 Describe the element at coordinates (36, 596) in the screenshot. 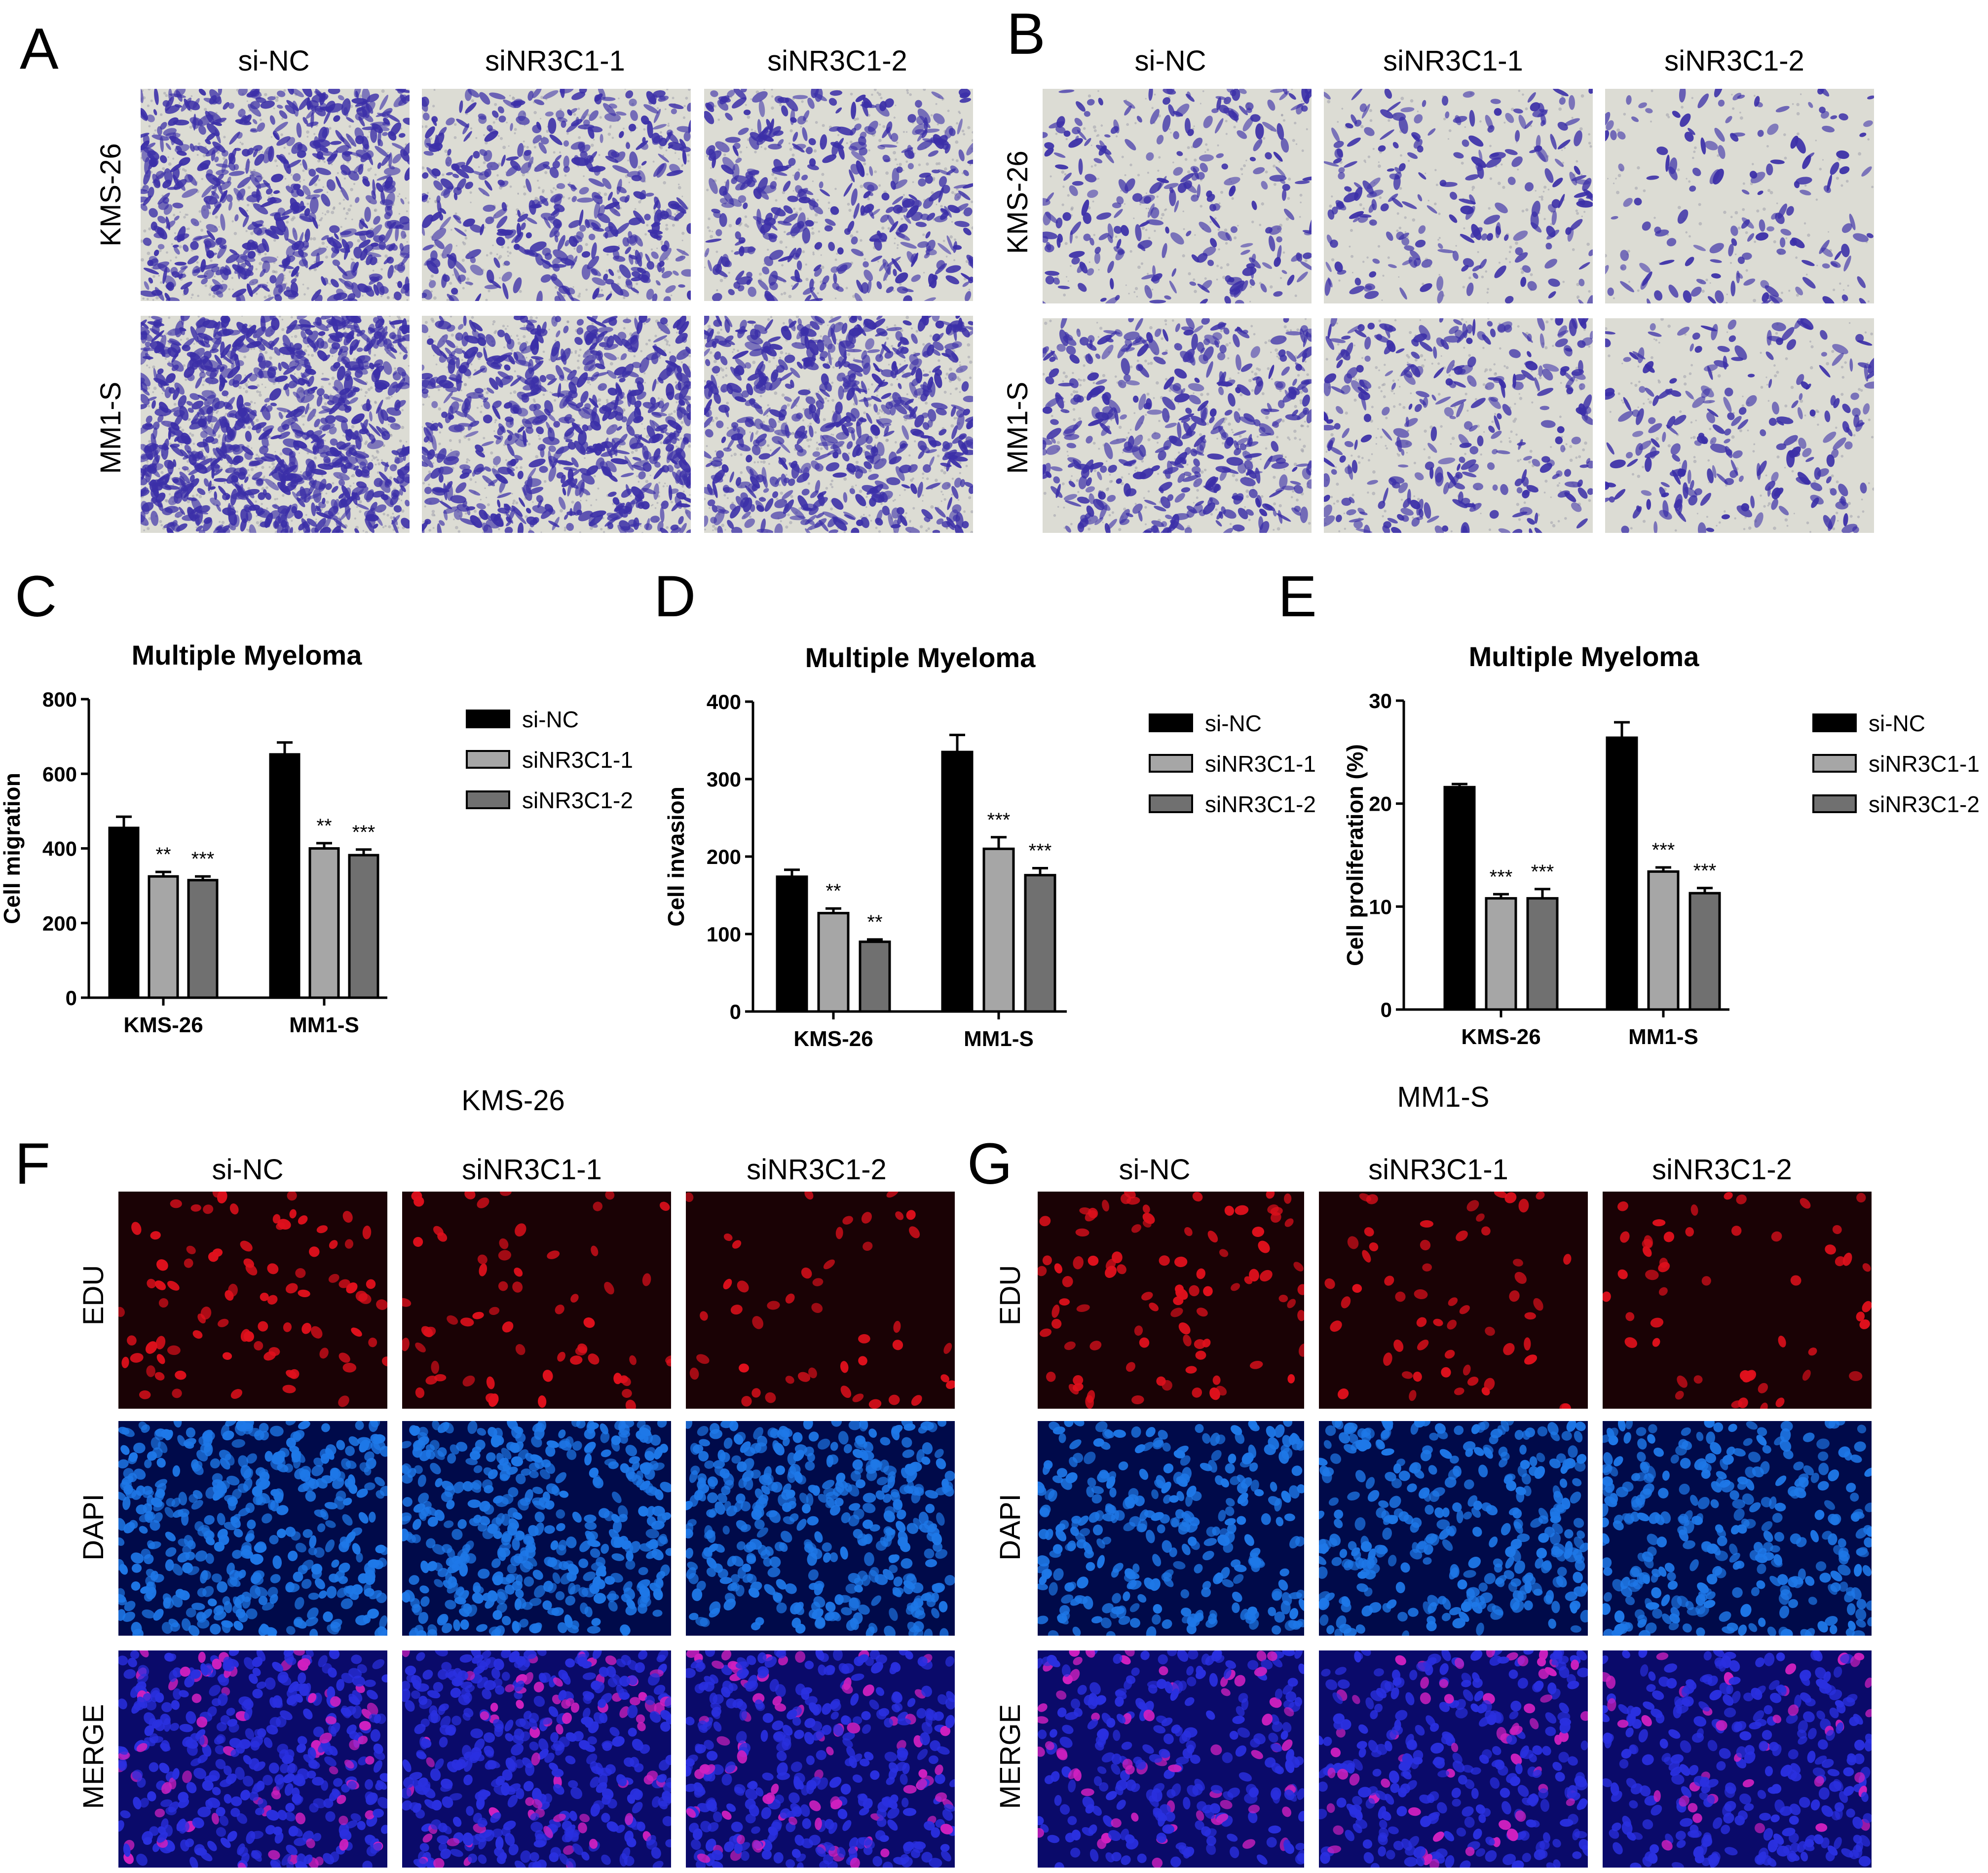

I see `panel-label-c: C` at that location.